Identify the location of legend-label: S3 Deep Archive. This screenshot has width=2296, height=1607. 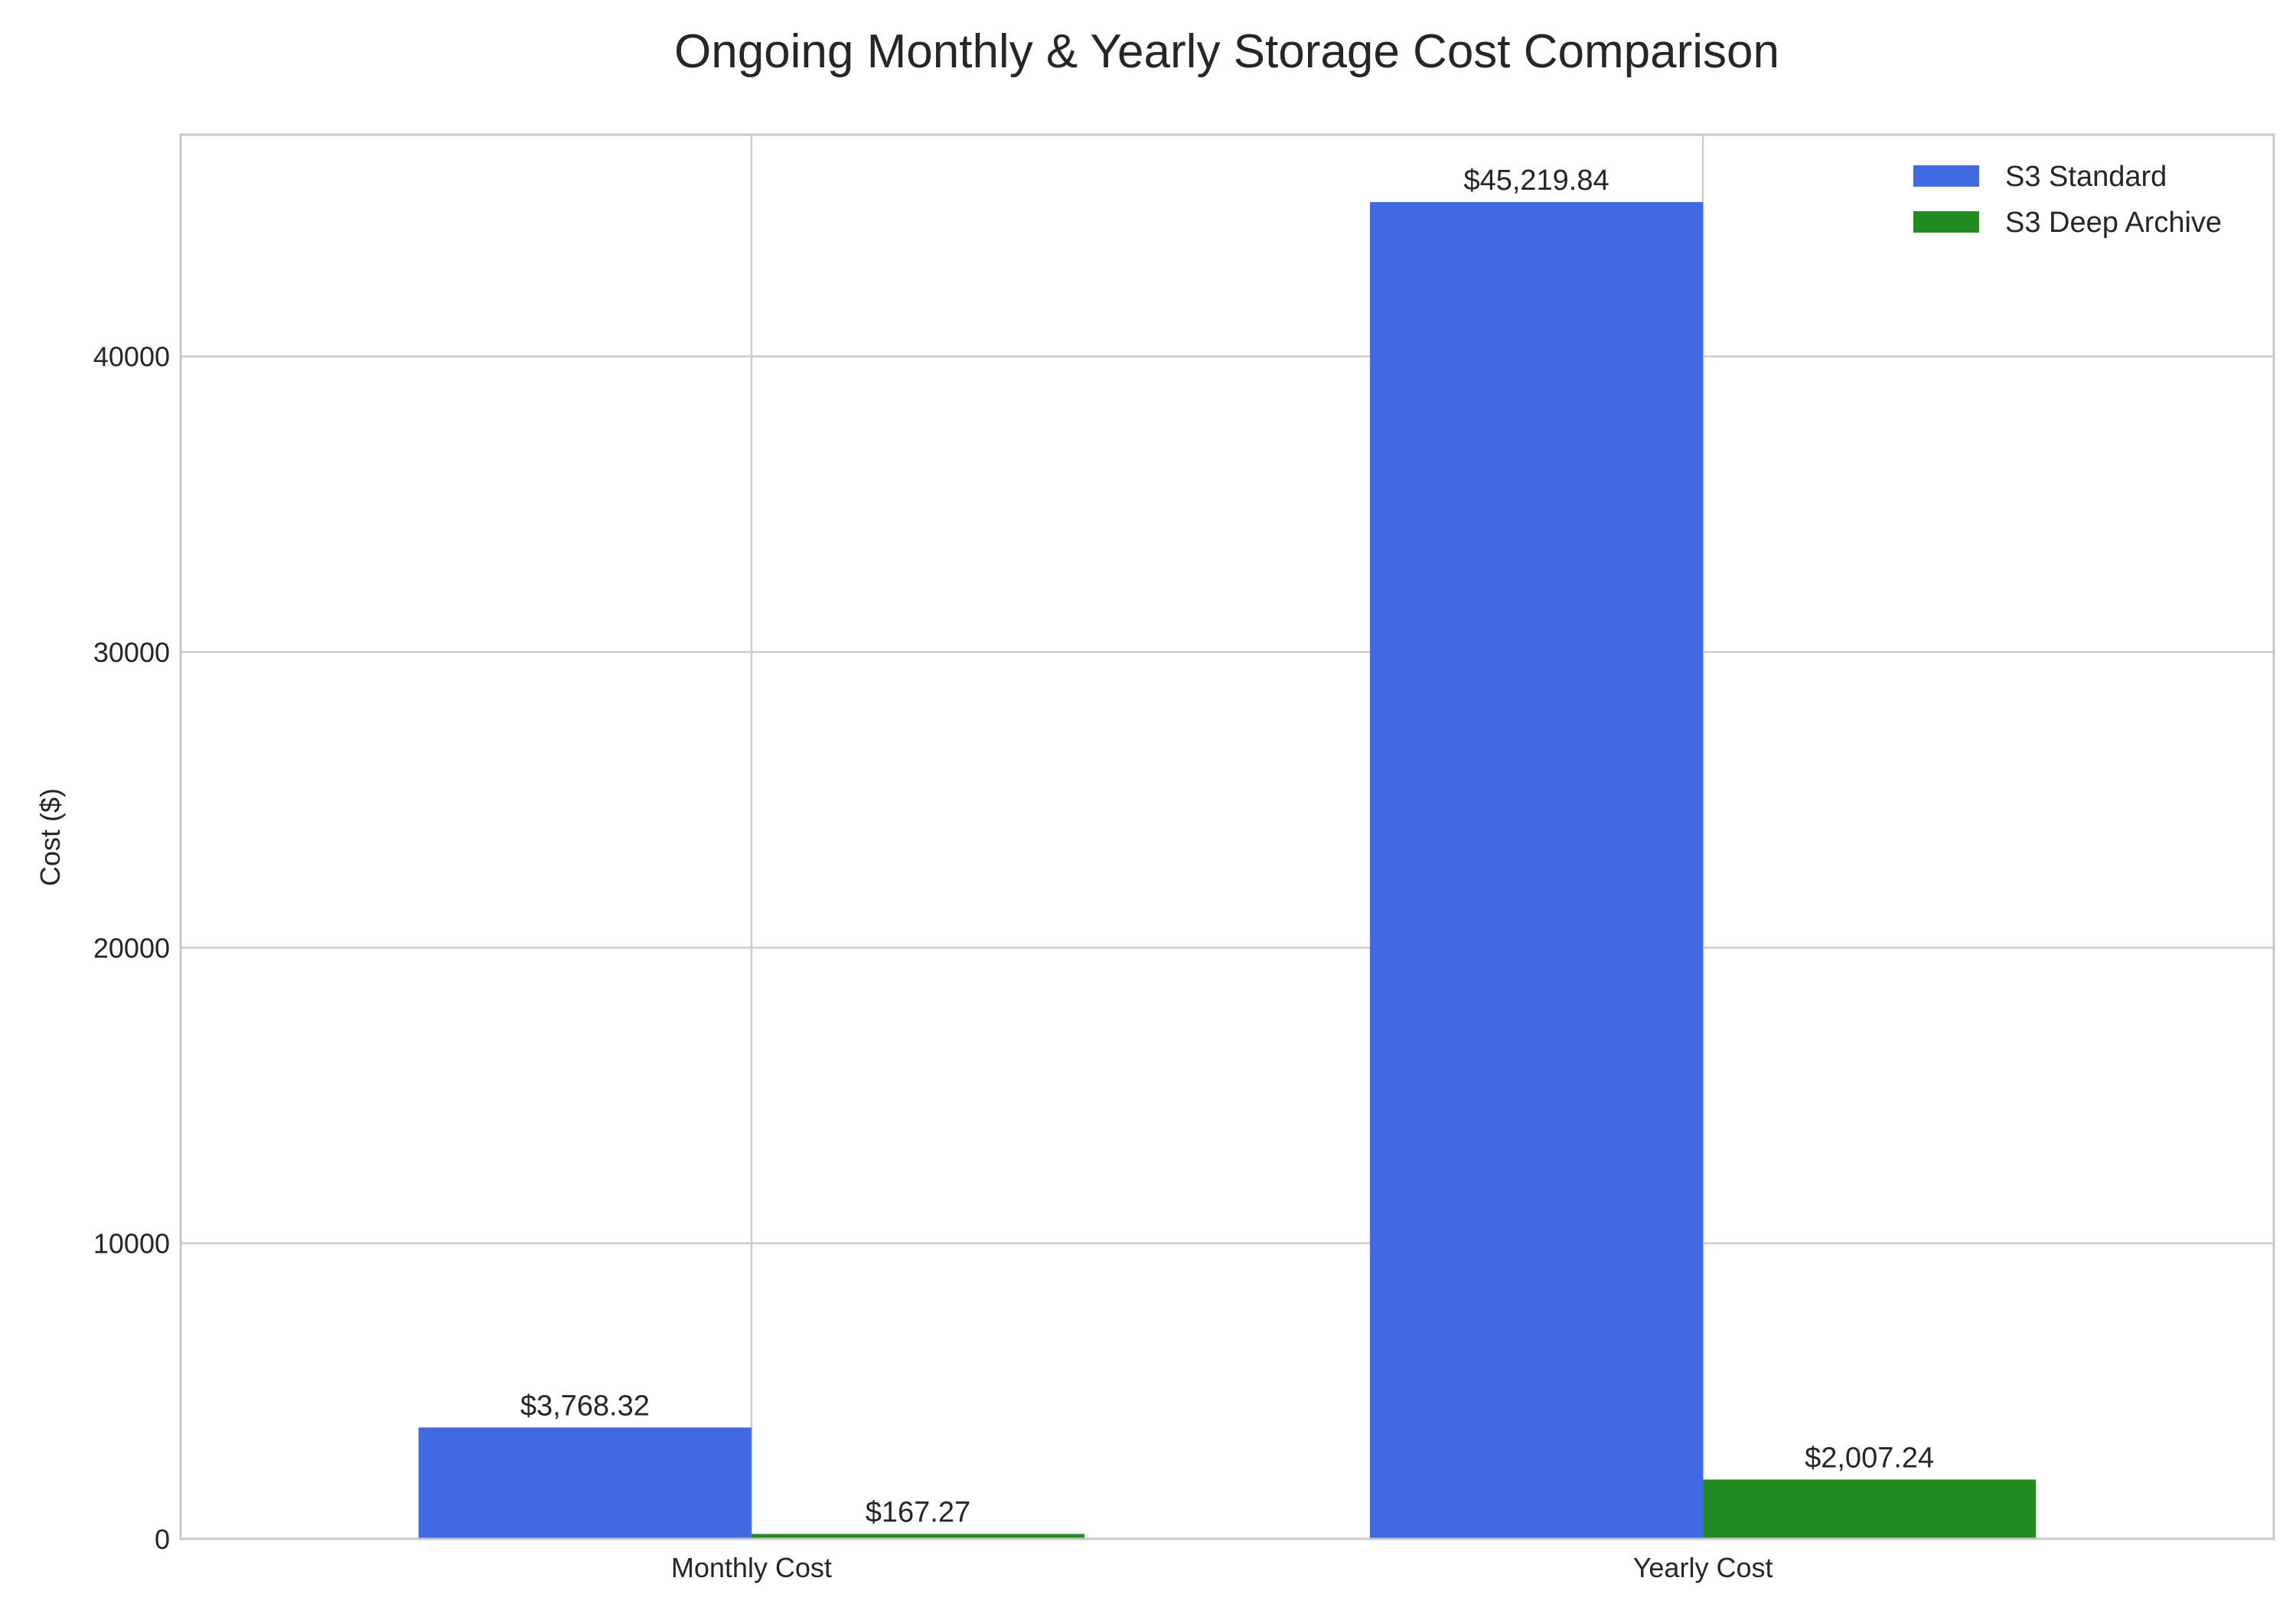
(2113, 223).